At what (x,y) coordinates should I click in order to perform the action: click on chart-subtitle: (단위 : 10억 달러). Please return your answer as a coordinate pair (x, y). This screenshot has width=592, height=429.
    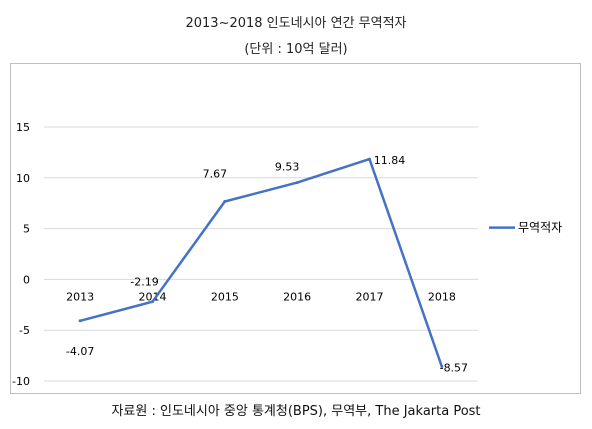
    Looking at the image, I should click on (296, 49).